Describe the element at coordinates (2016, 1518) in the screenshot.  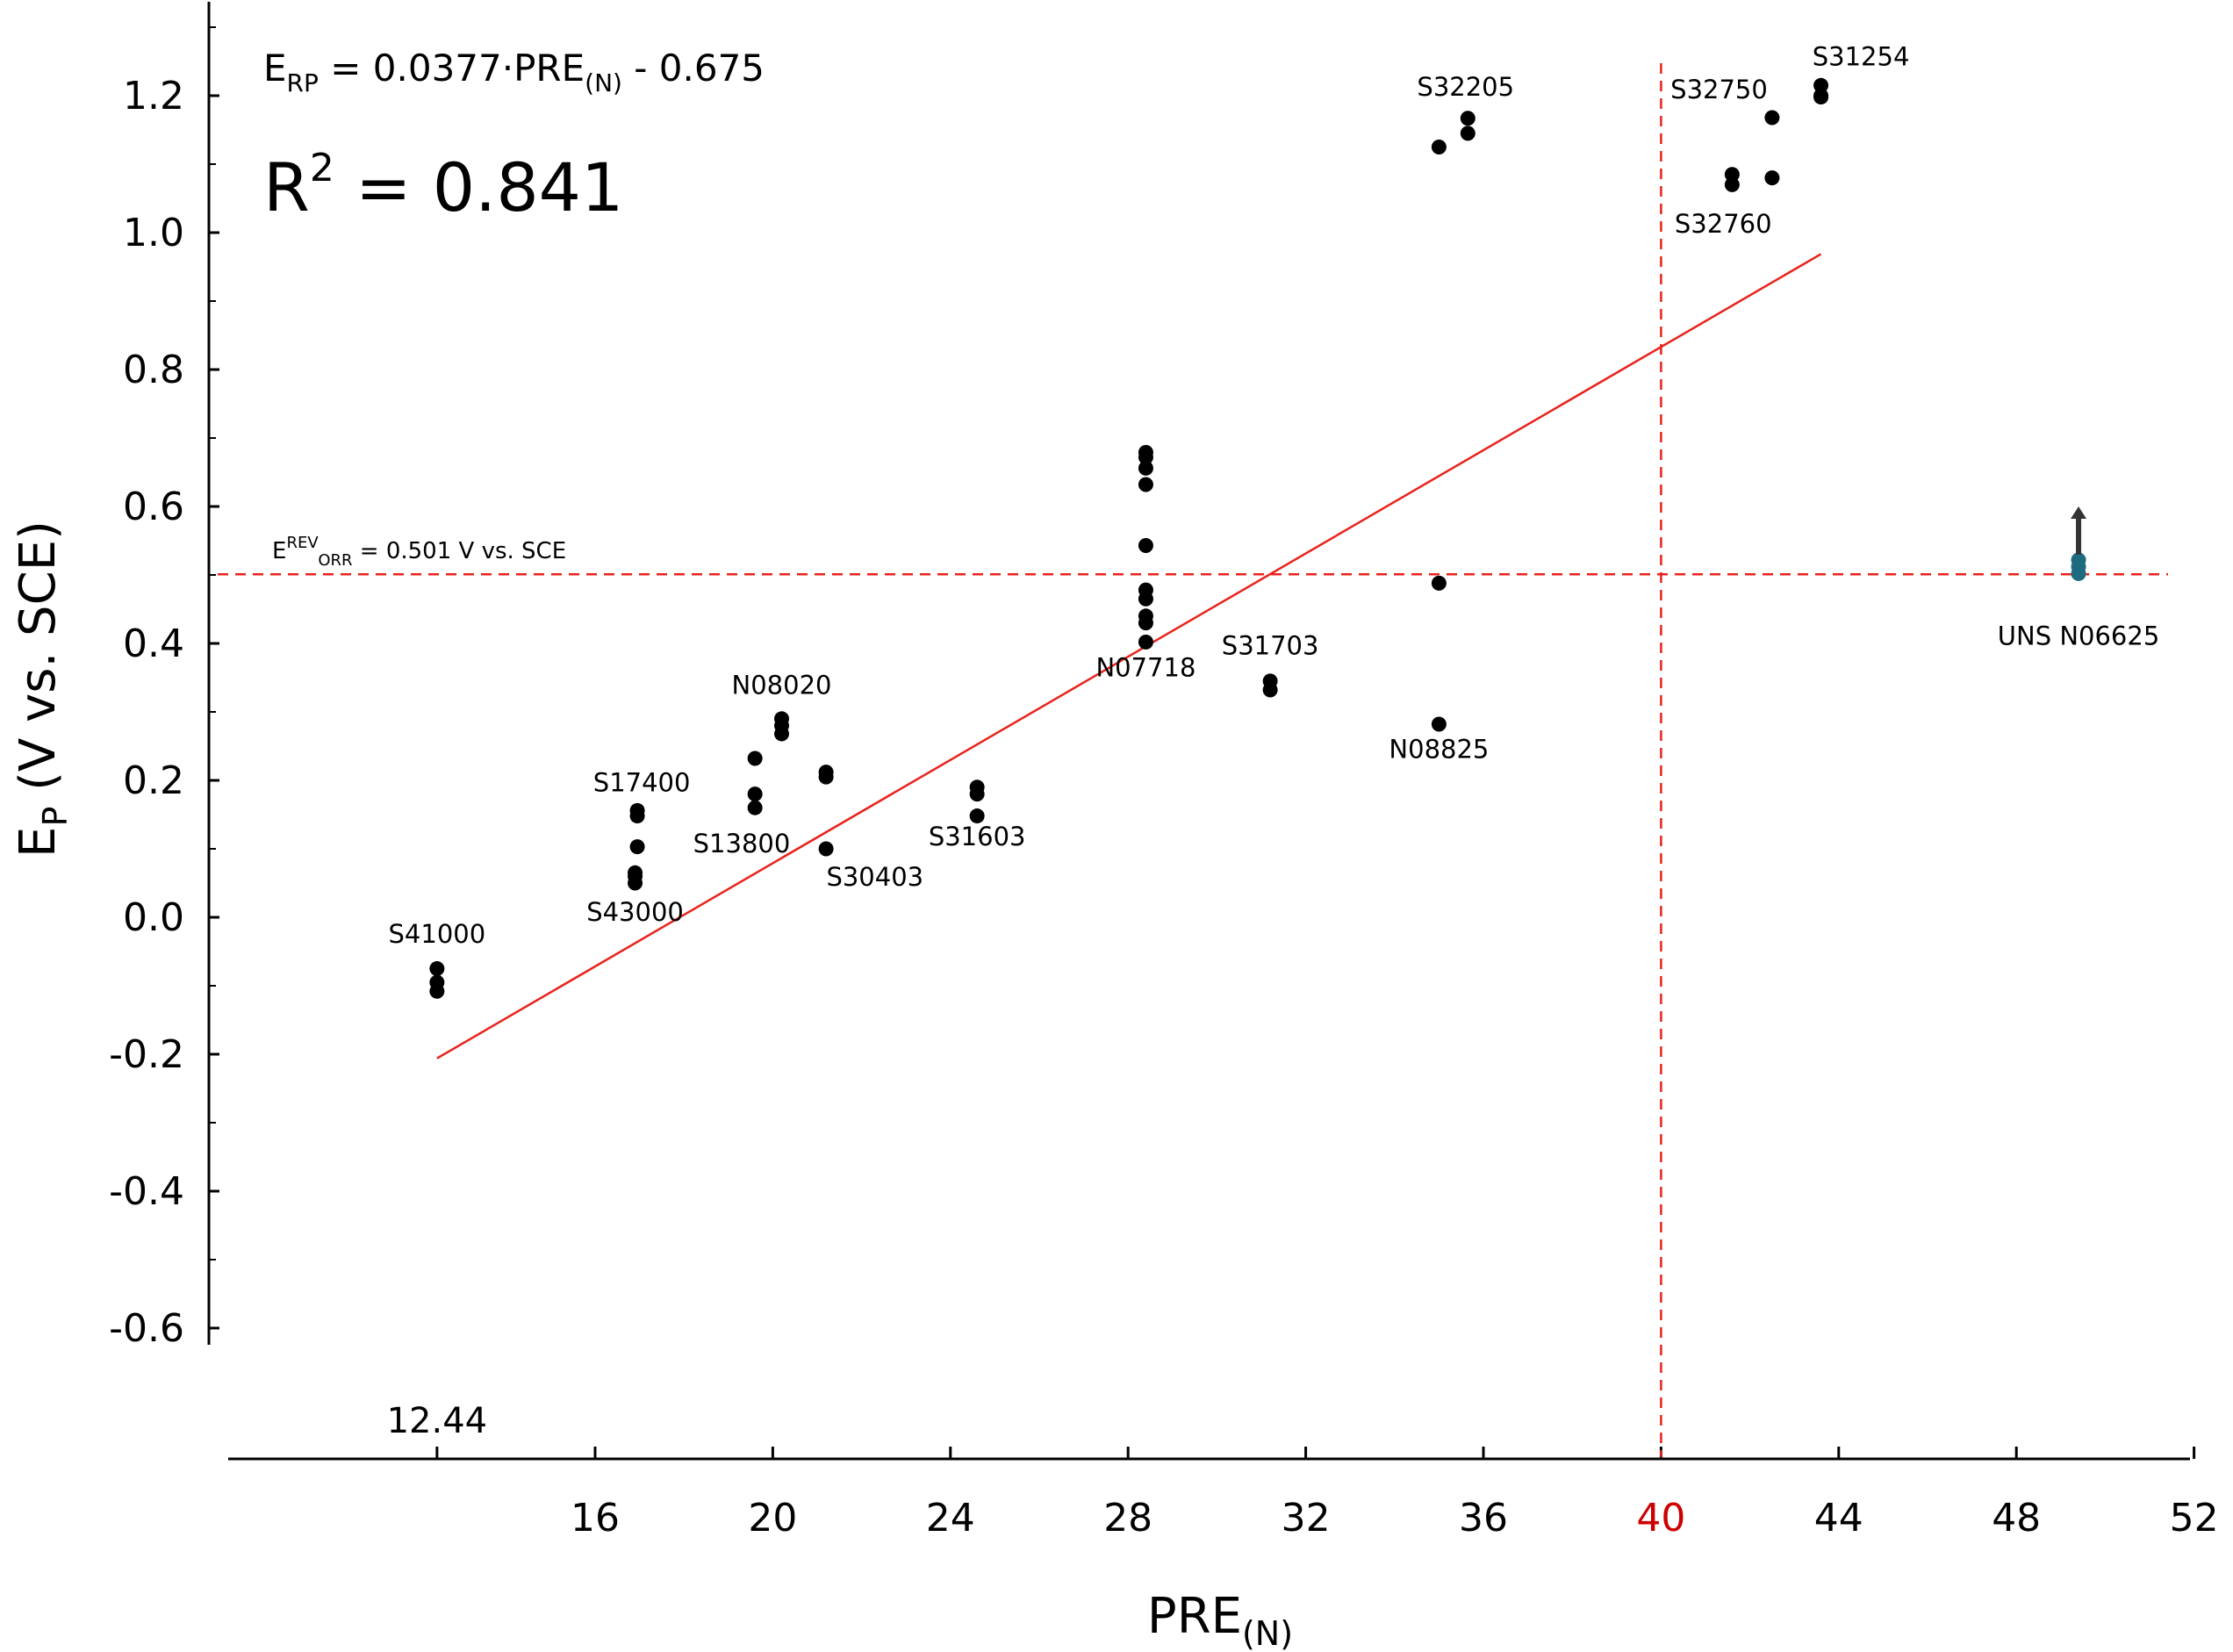
I see `x-tick-label: 48` at that location.